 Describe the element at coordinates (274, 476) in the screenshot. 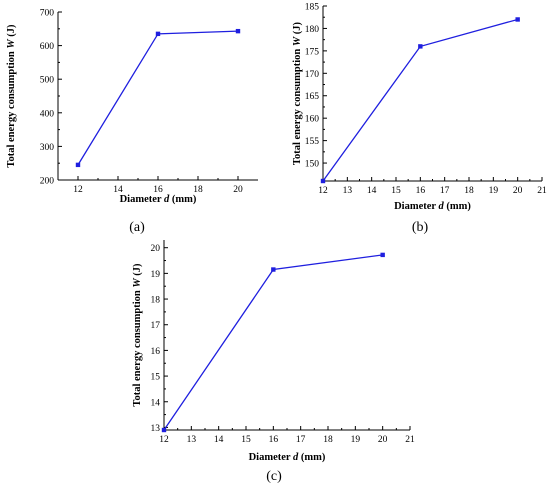

I see `panel-label: (c)` at that location.